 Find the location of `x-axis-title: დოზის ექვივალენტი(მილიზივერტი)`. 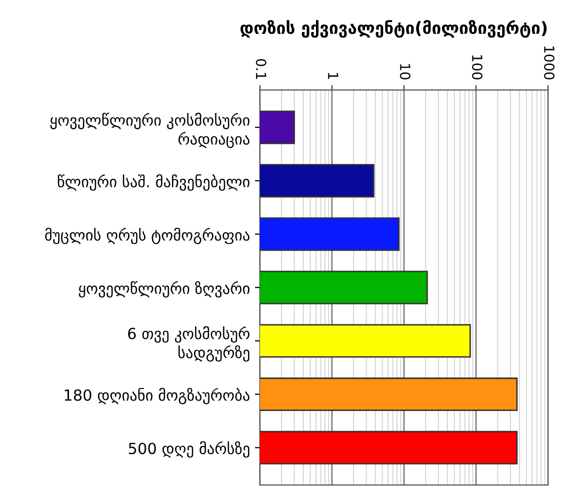

x-axis-title: დოზის ექვივალენტი(მილიზივერტი) is located at coordinates (393, 29).